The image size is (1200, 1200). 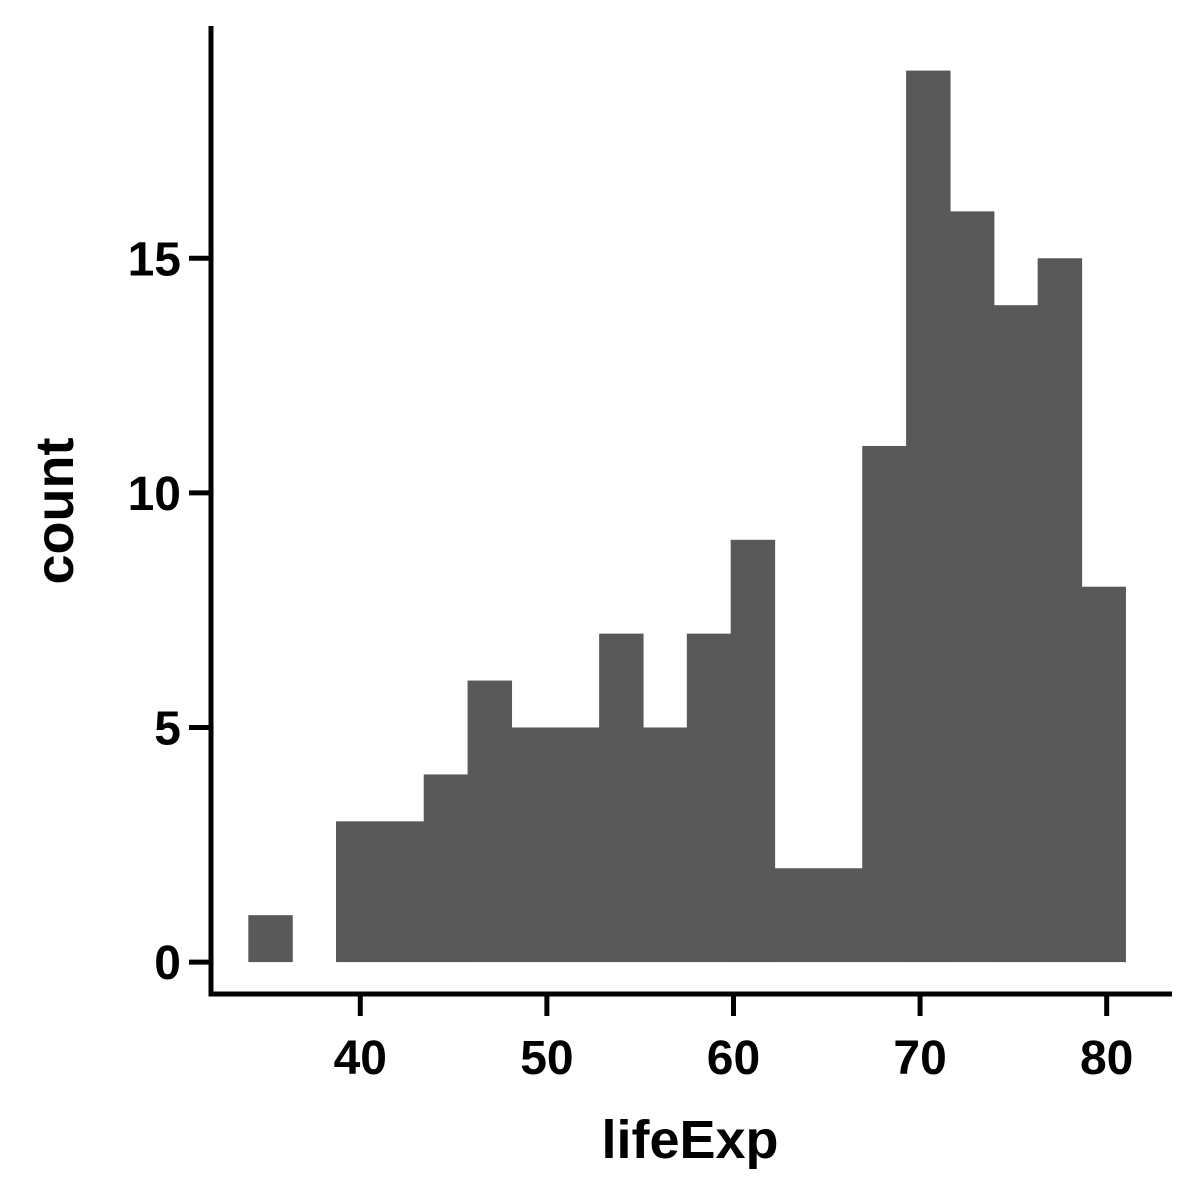 What do you see at coordinates (154, 494) in the screenshot?
I see `y-tick-label: 10` at bounding box center [154, 494].